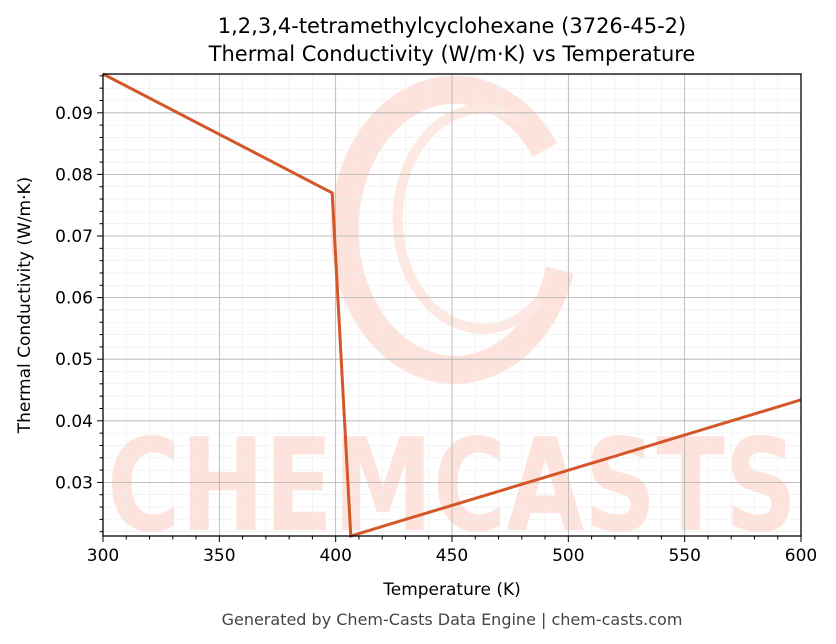  What do you see at coordinates (74, 422) in the screenshot?
I see `y-tick-label: 0.04` at bounding box center [74, 422].